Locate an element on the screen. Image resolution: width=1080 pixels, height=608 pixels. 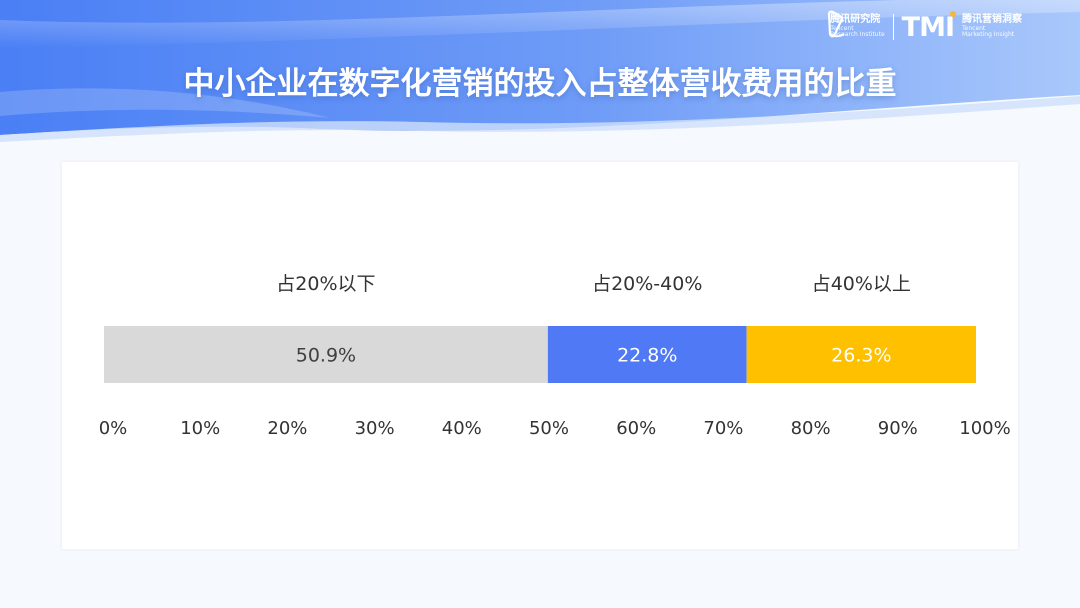
tencent-research-logo: 腾讯研究院 Tencent Research Institute is located at coordinates (854, 24).